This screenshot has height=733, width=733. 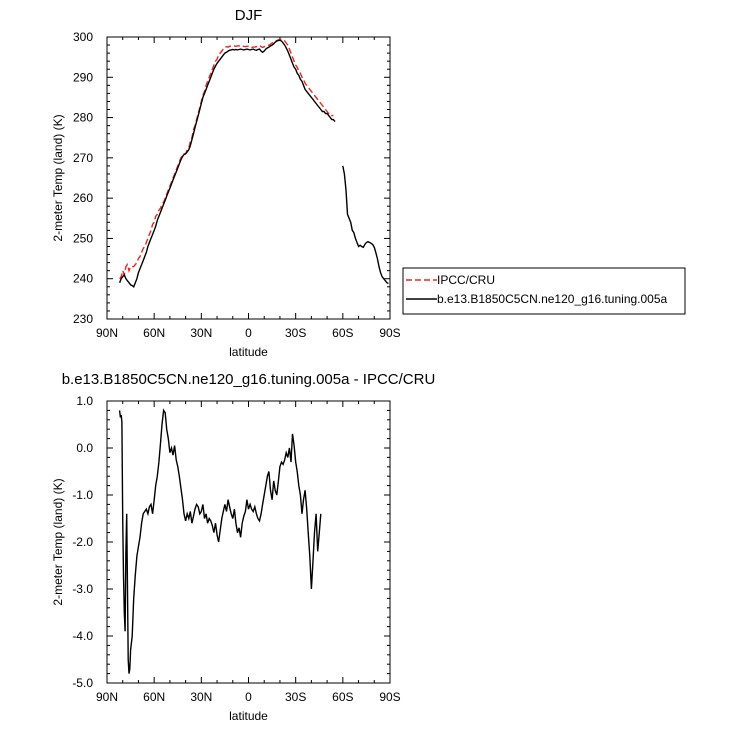 I want to click on y-tick-label: 230, so click(x=83, y=319).